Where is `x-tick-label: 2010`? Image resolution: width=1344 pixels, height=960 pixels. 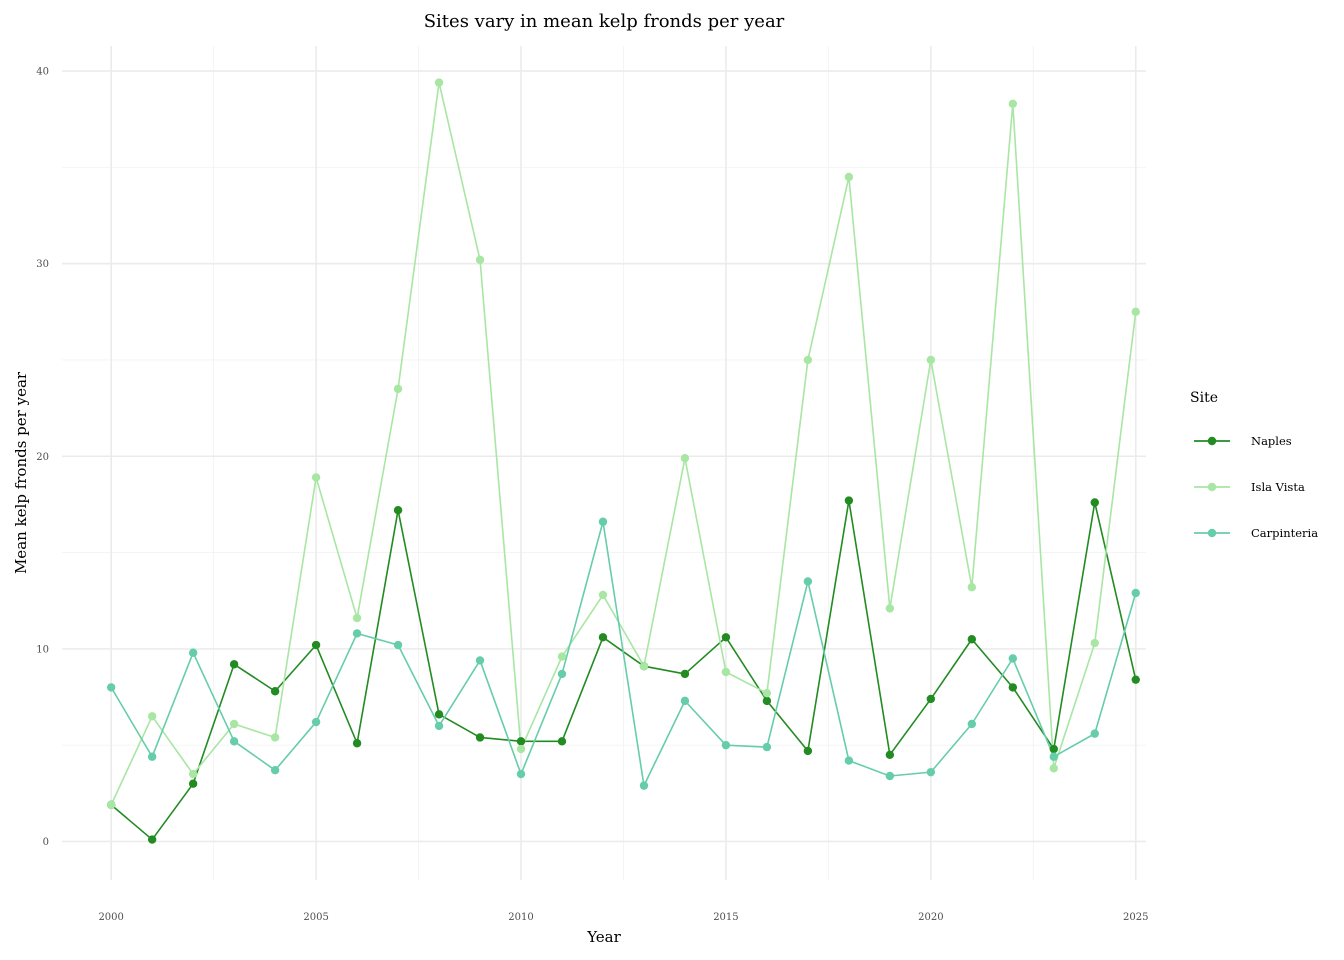 x-tick-label: 2010 is located at coordinates (520, 917).